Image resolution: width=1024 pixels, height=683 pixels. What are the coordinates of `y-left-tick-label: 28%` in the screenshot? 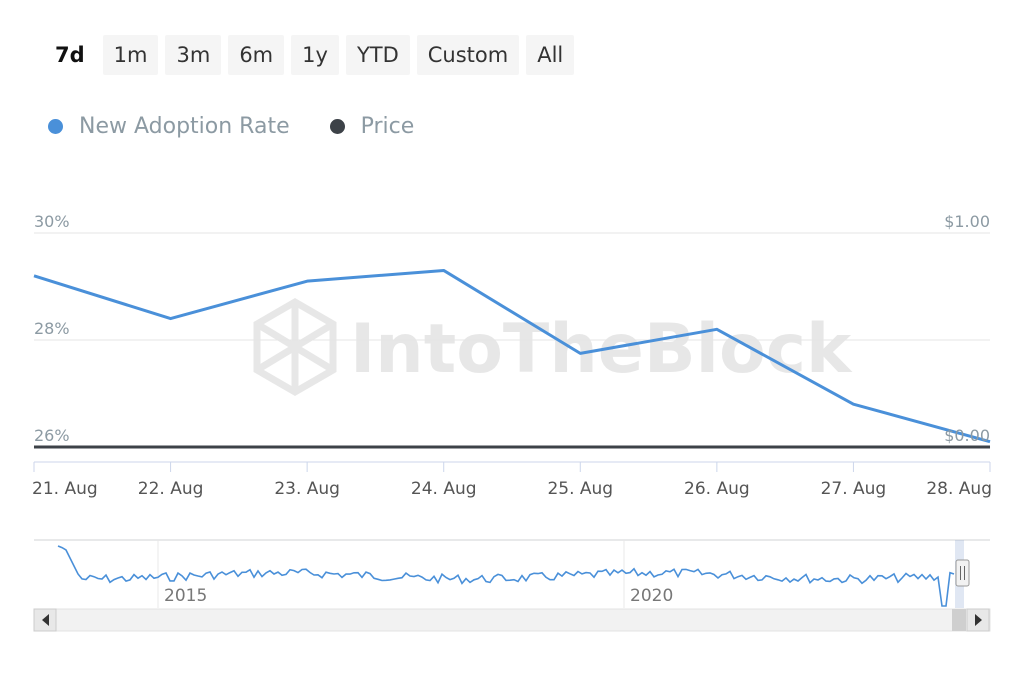 It's located at (52, 328).